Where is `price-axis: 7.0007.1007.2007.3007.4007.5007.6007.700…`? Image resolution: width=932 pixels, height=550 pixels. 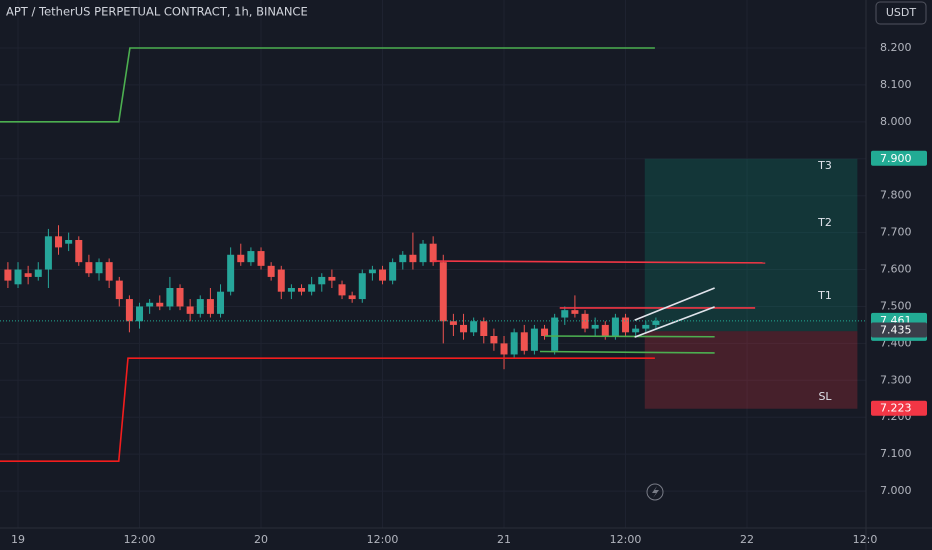
price-axis: 7.0007.1007.2007.3007.4007.5007.6007.700… is located at coordinates (899, 269).